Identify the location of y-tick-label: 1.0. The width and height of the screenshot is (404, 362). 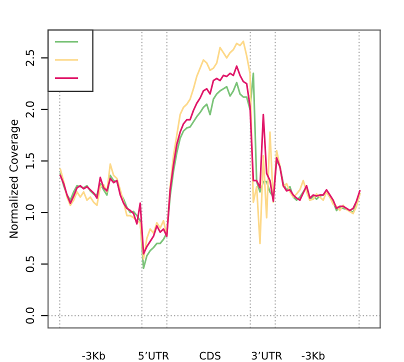
(30, 212).